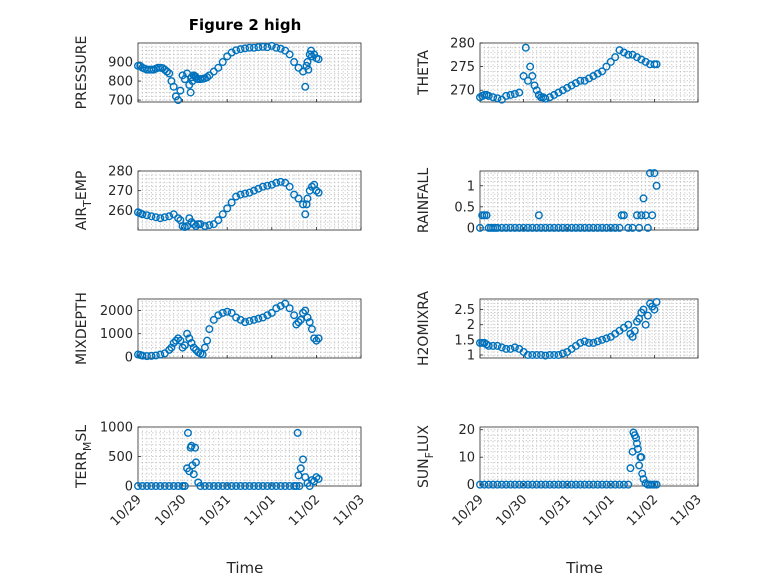 This screenshot has height=583, width=778. I want to click on y-tick-label: 0, so click(471, 228).